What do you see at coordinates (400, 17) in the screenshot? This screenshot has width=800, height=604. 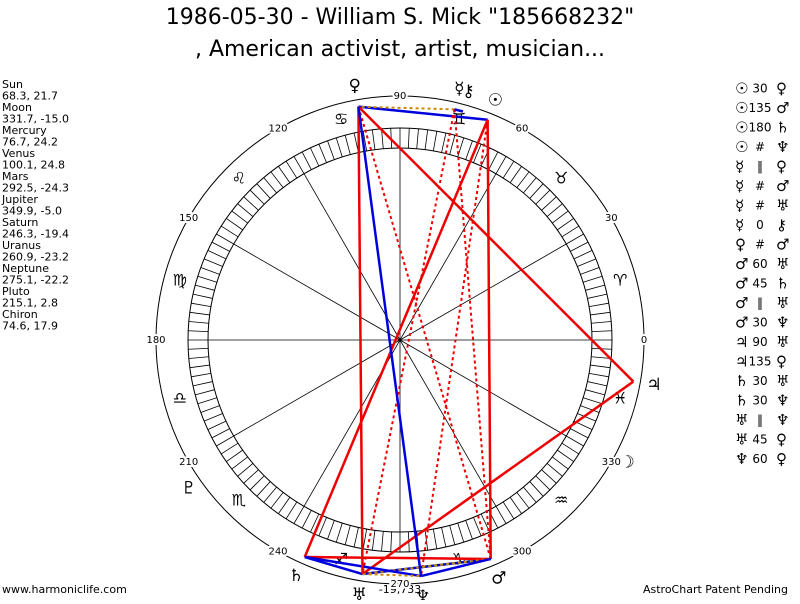 I see `title-line: 1986-05-30 - William S. Mick "185668232"` at bounding box center [400, 17].